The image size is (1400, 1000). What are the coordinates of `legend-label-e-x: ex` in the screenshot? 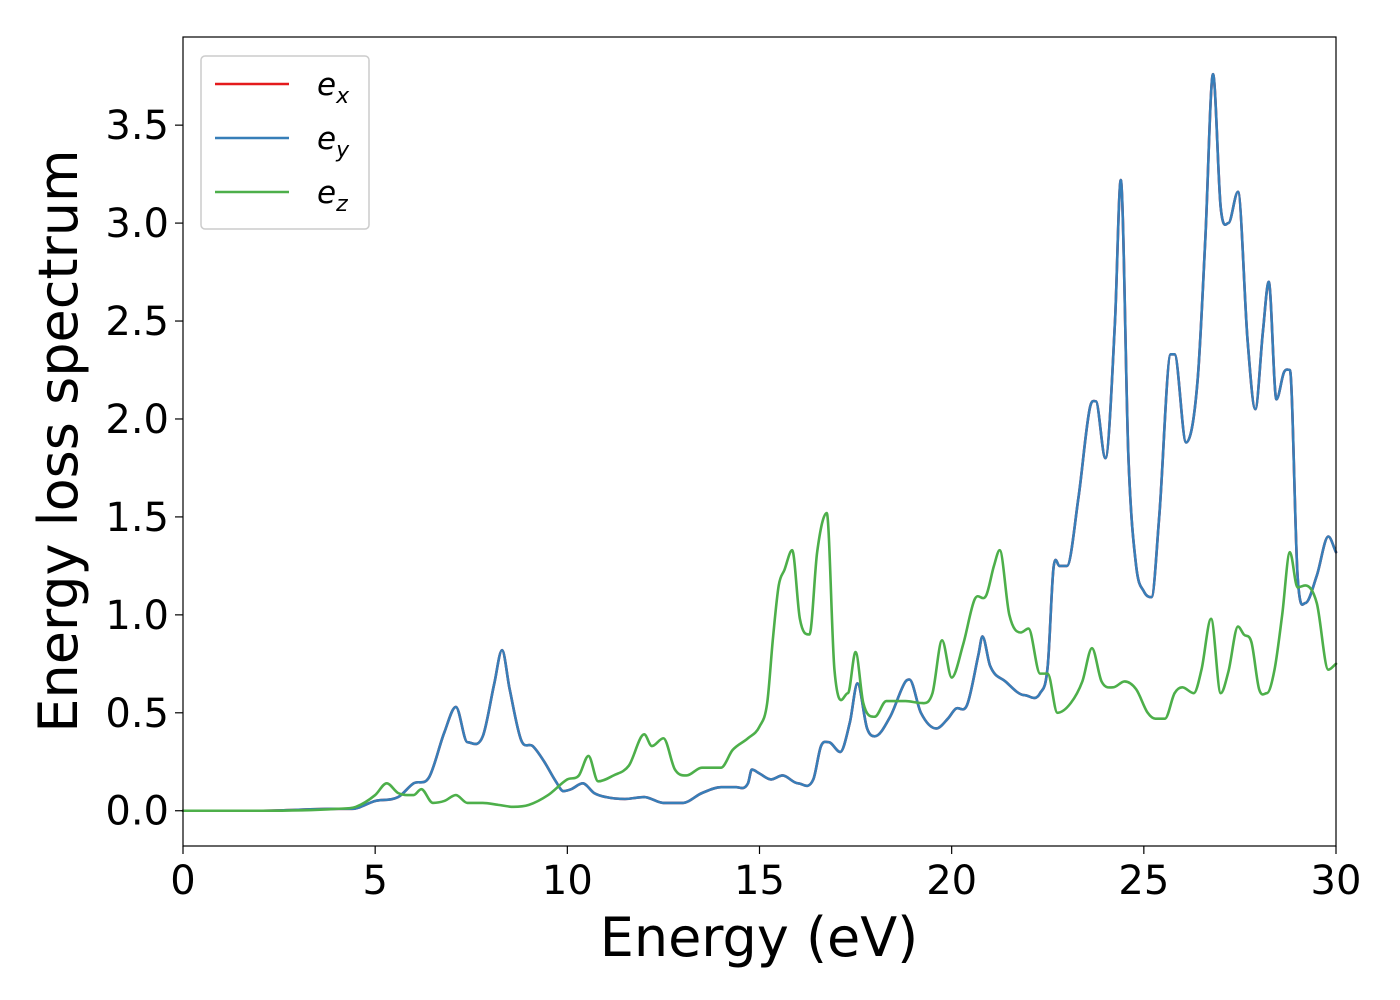 It's located at (333, 88).